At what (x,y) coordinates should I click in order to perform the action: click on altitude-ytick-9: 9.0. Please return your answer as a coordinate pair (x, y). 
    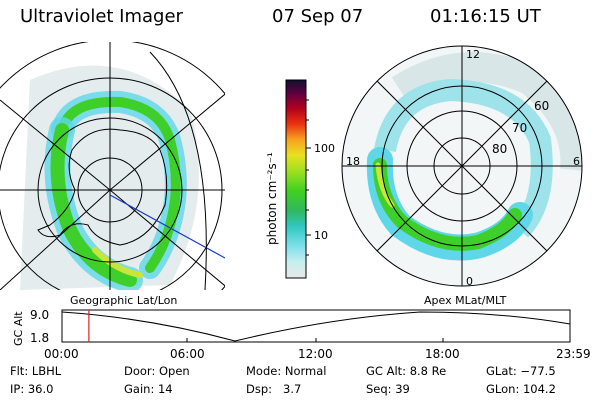
    Looking at the image, I should click on (39, 315).